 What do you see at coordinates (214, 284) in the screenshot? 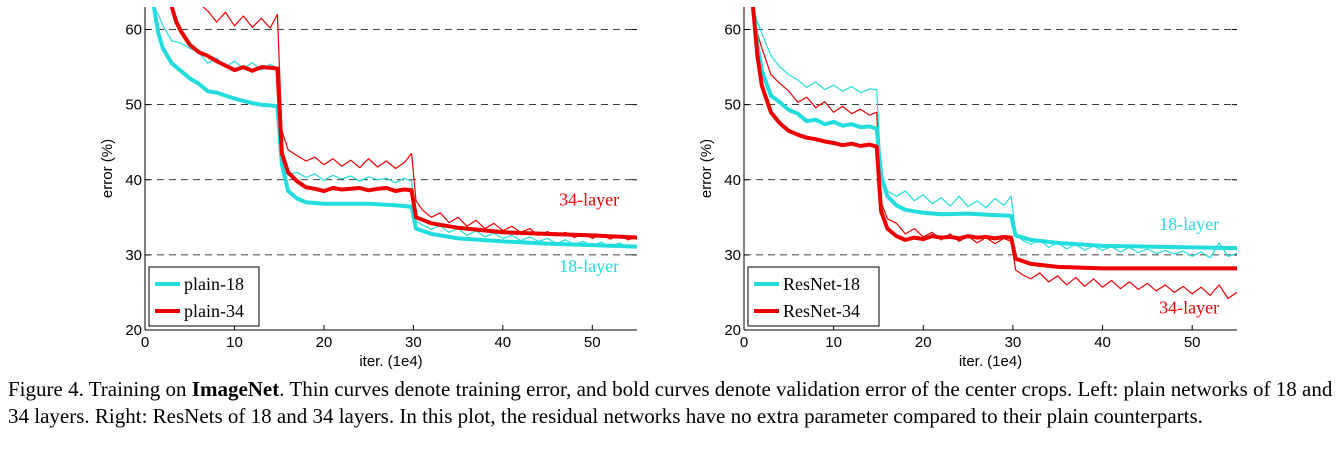
I see `legend-label: plain-18` at bounding box center [214, 284].